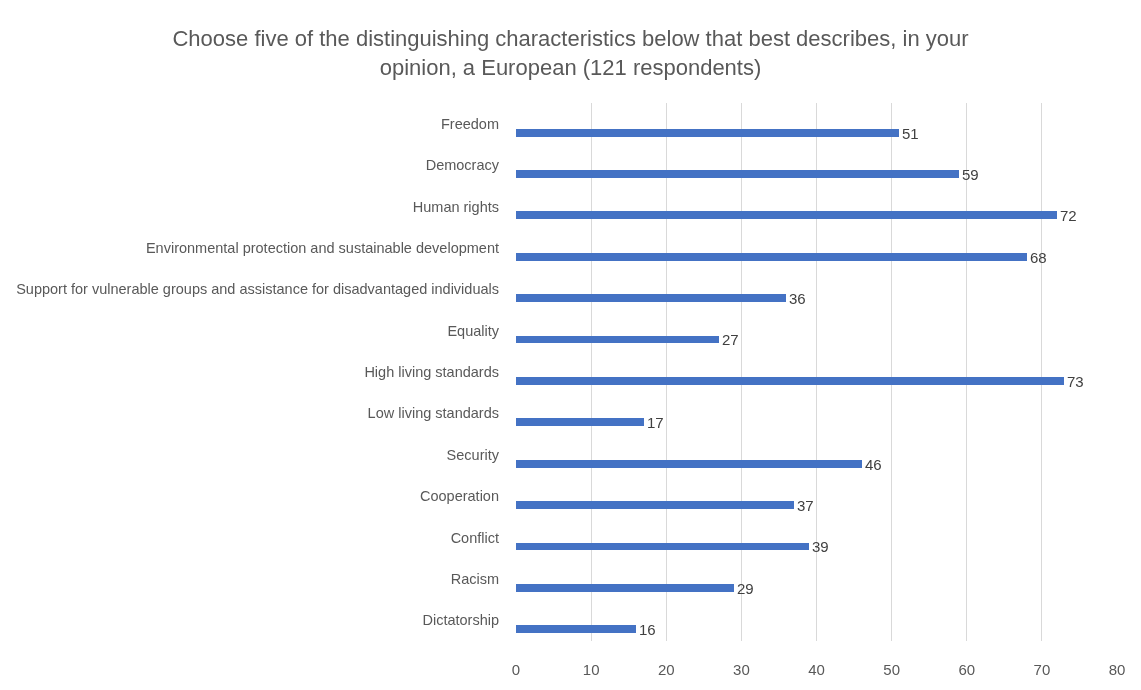 This screenshot has height=690, width=1141. What do you see at coordinates (910, 133) in the screenshot?
I see `data-label: 51` at bounding box center [910, 133].